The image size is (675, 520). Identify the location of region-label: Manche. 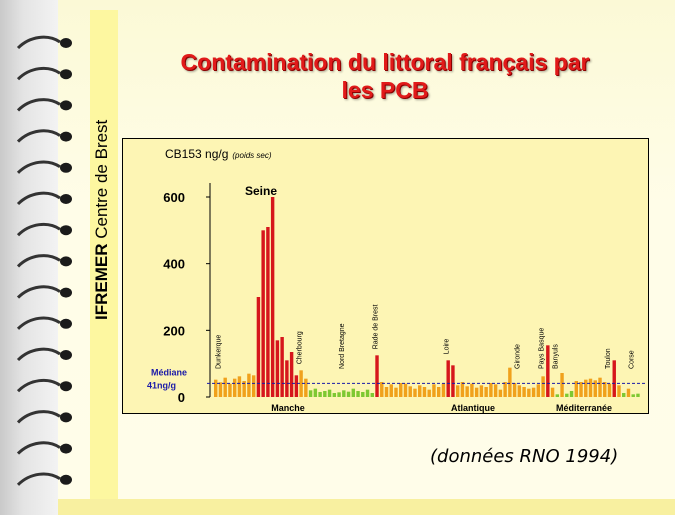
(288, 408).